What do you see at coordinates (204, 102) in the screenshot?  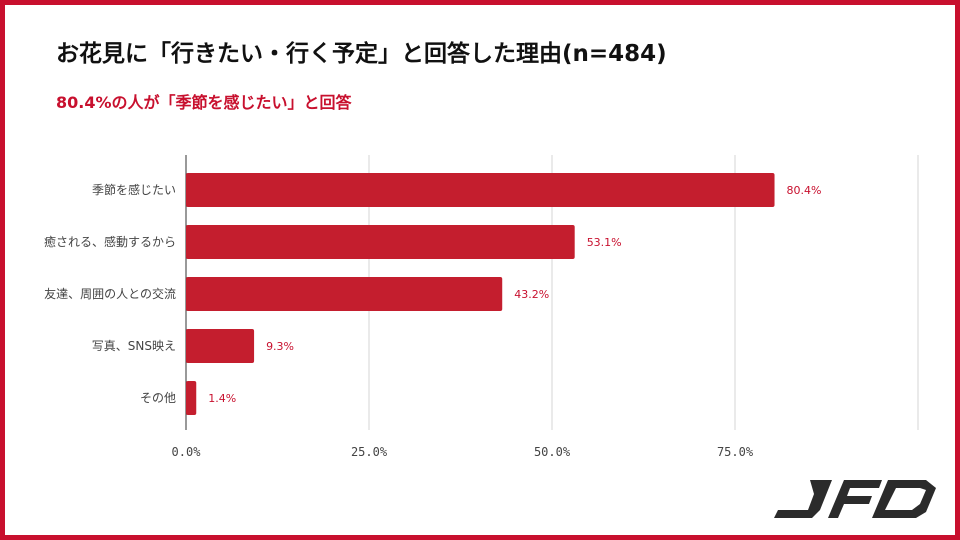 I see `chart-subtitle: 80.4%の人が「季節を感じたい」と回答` at bounding box center [204, 102].